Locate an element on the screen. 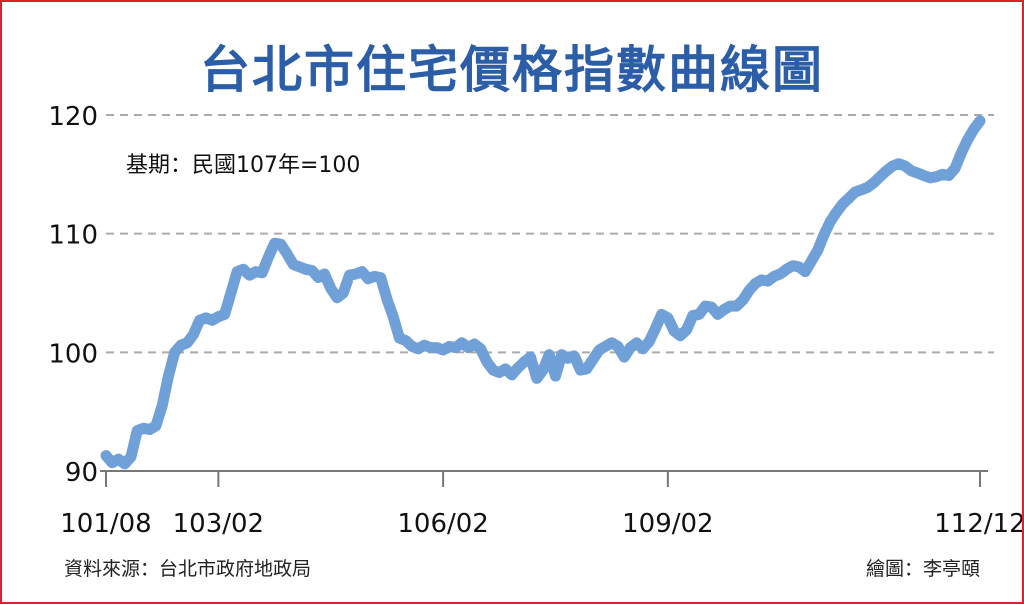 The image size is (1024, 604). x-tick-label: 101/08 is located at coordinates (105, 524).